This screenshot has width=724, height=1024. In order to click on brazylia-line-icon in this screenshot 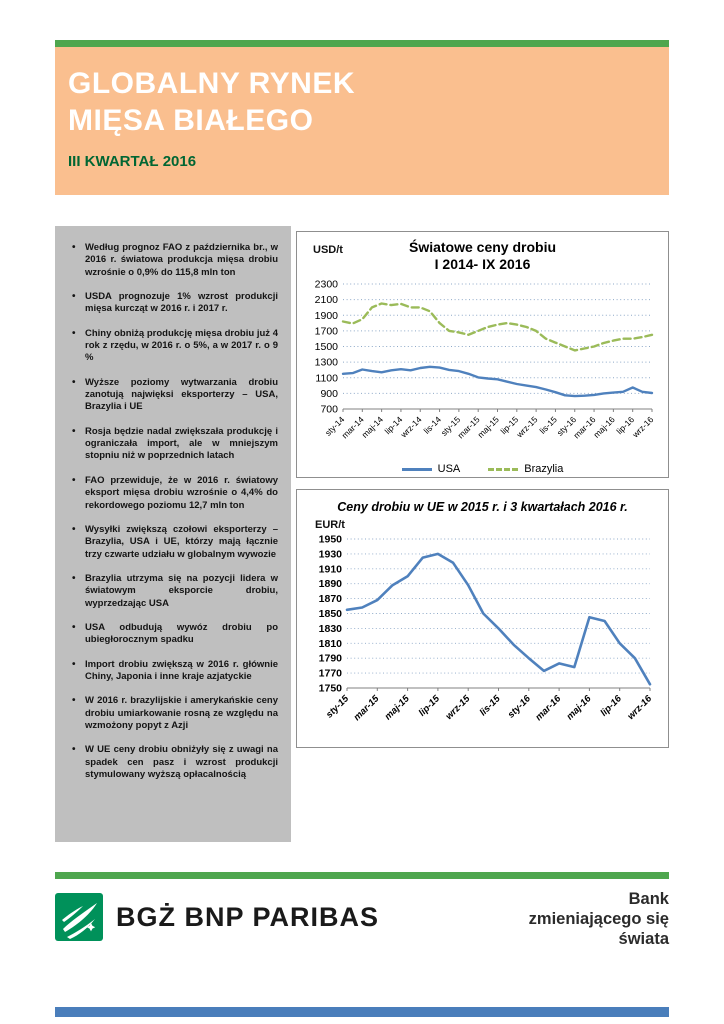, I will do `click(503, 469)`.